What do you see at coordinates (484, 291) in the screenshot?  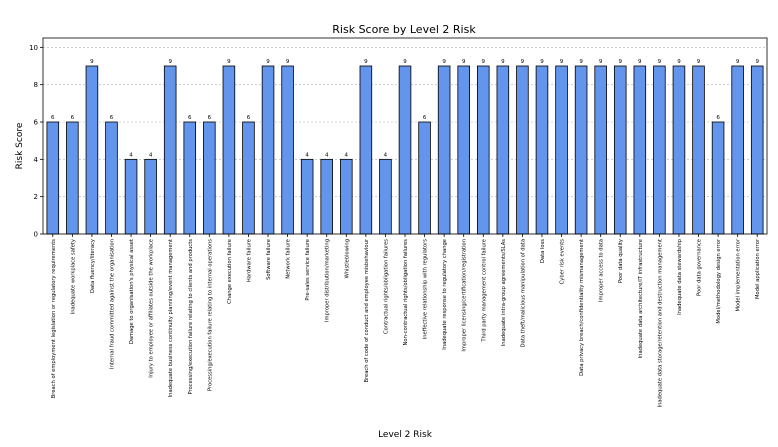 I see `x-tick-label: Third party management control failure` at bounding box center [484, 291].